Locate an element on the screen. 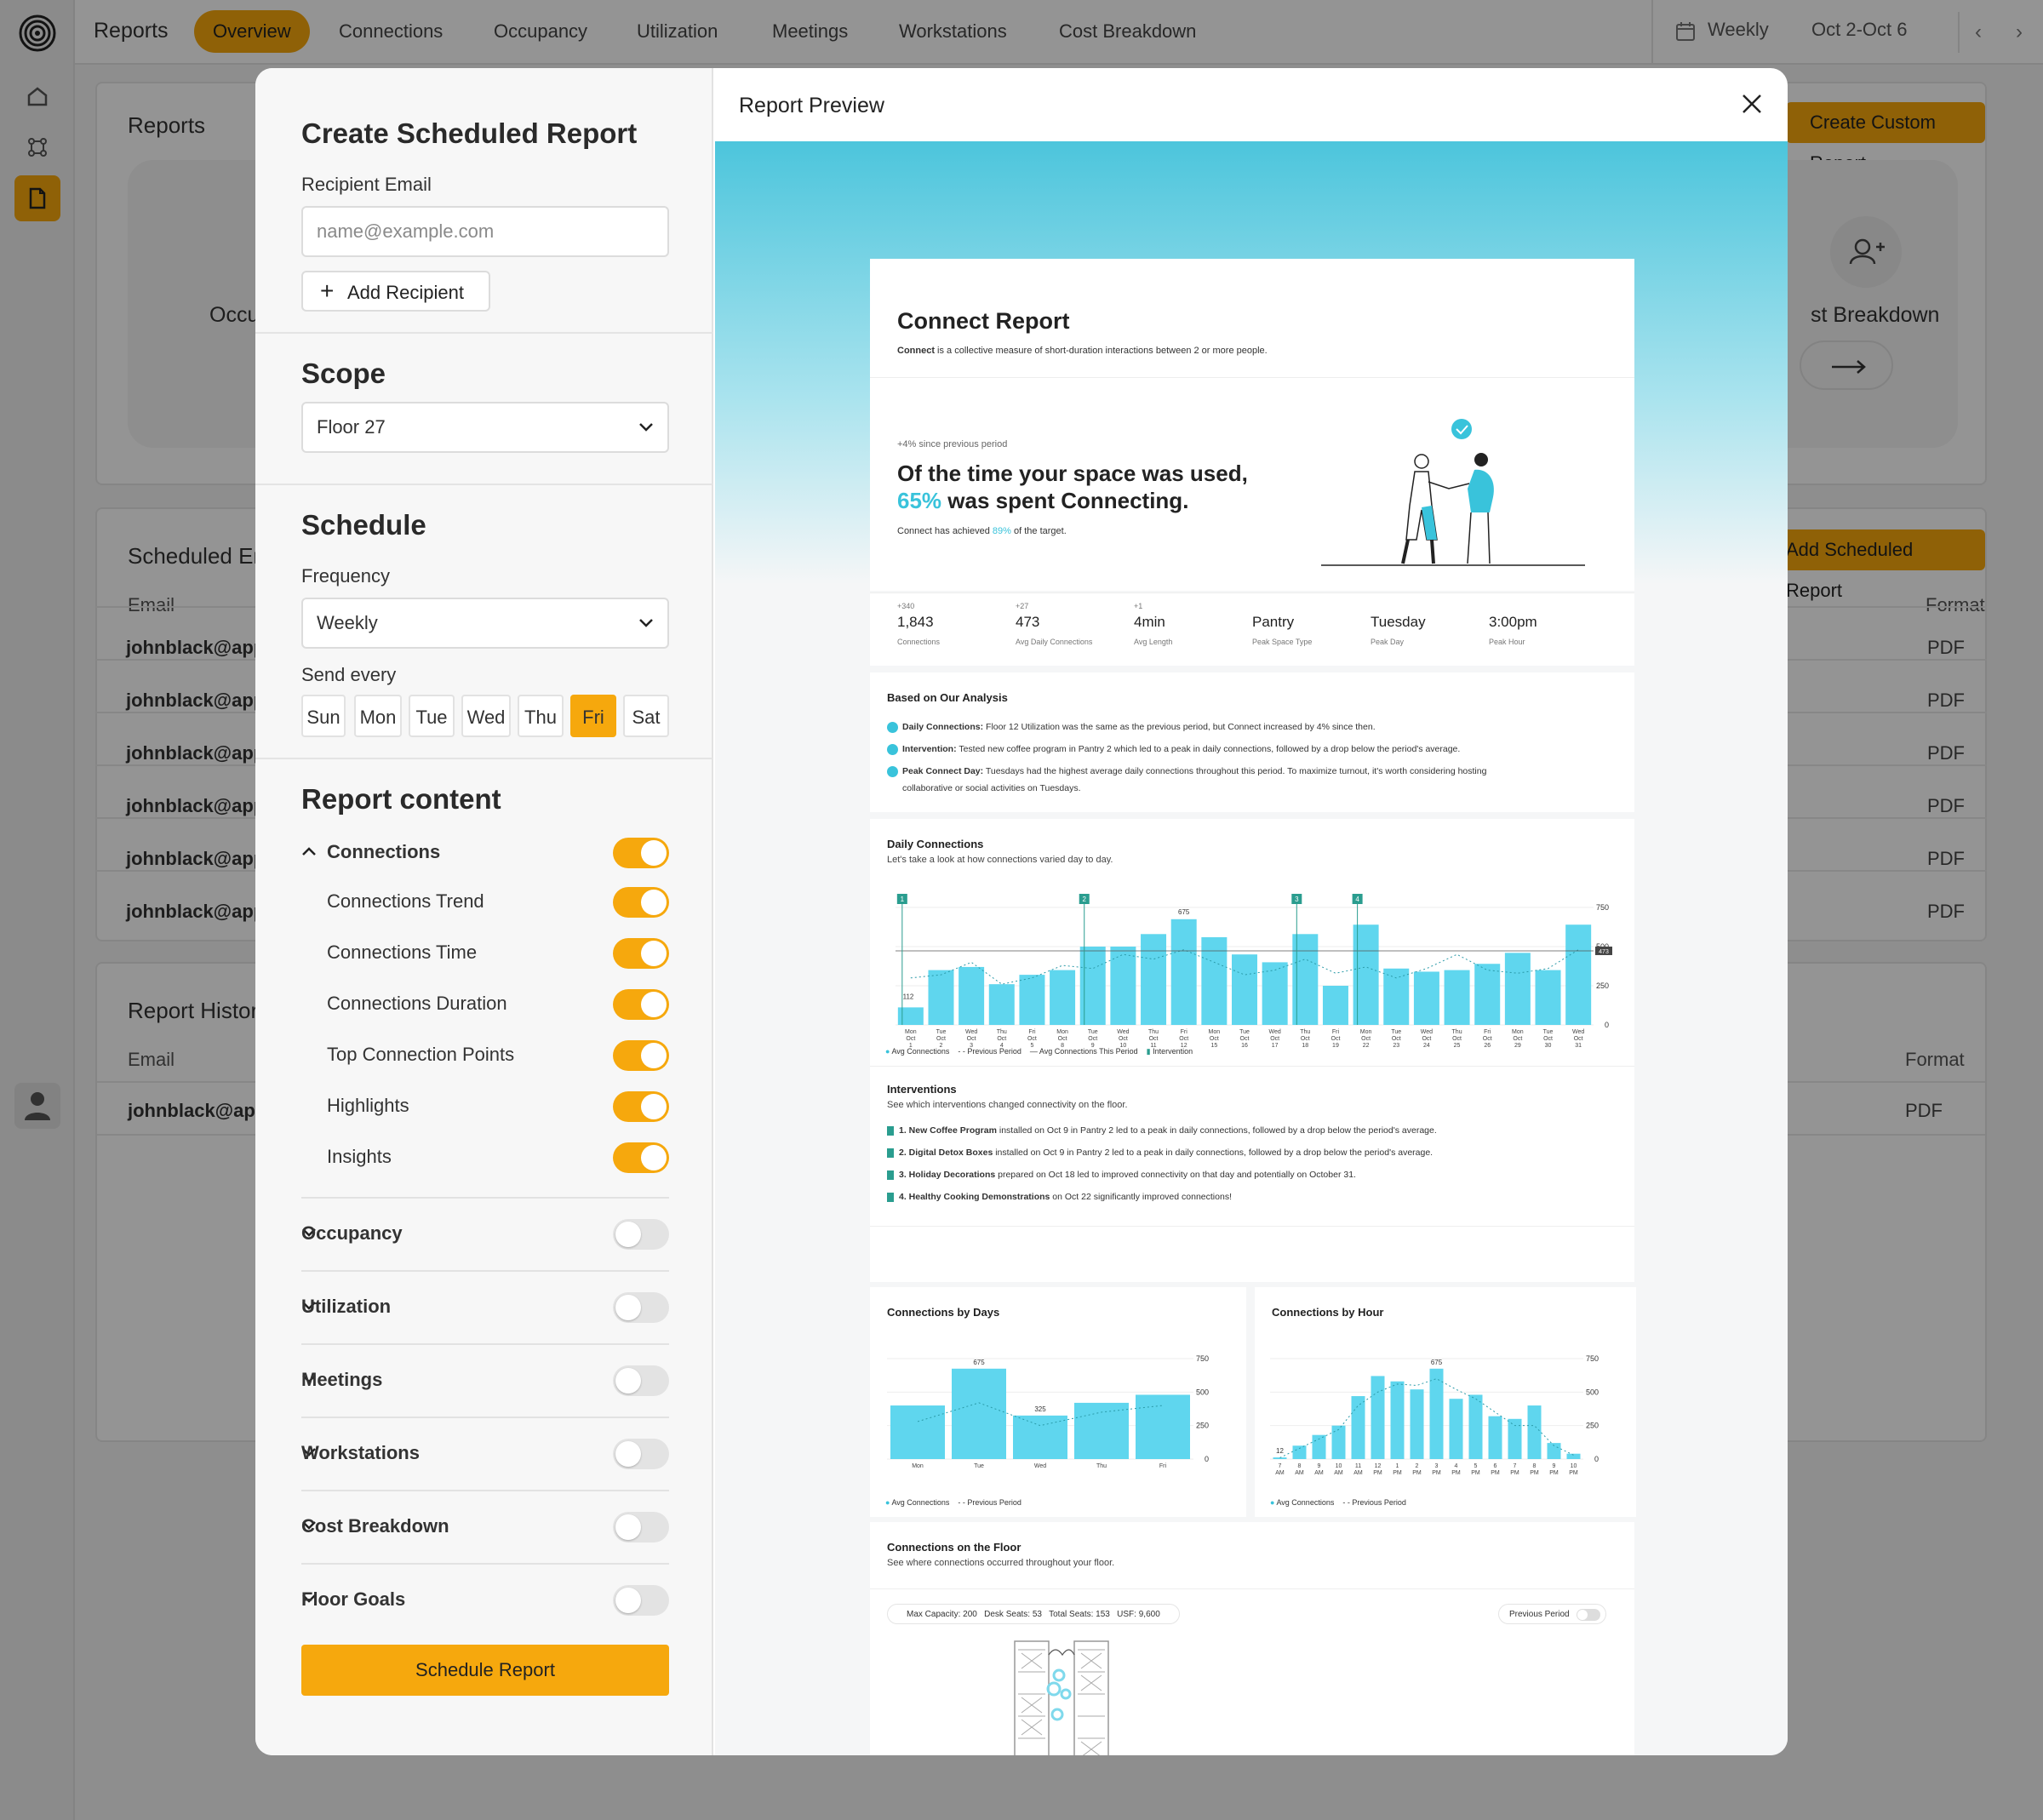 The image size is (2043, 1820). scheduled-row-format: PDF is located at coordinates (1946, 805).